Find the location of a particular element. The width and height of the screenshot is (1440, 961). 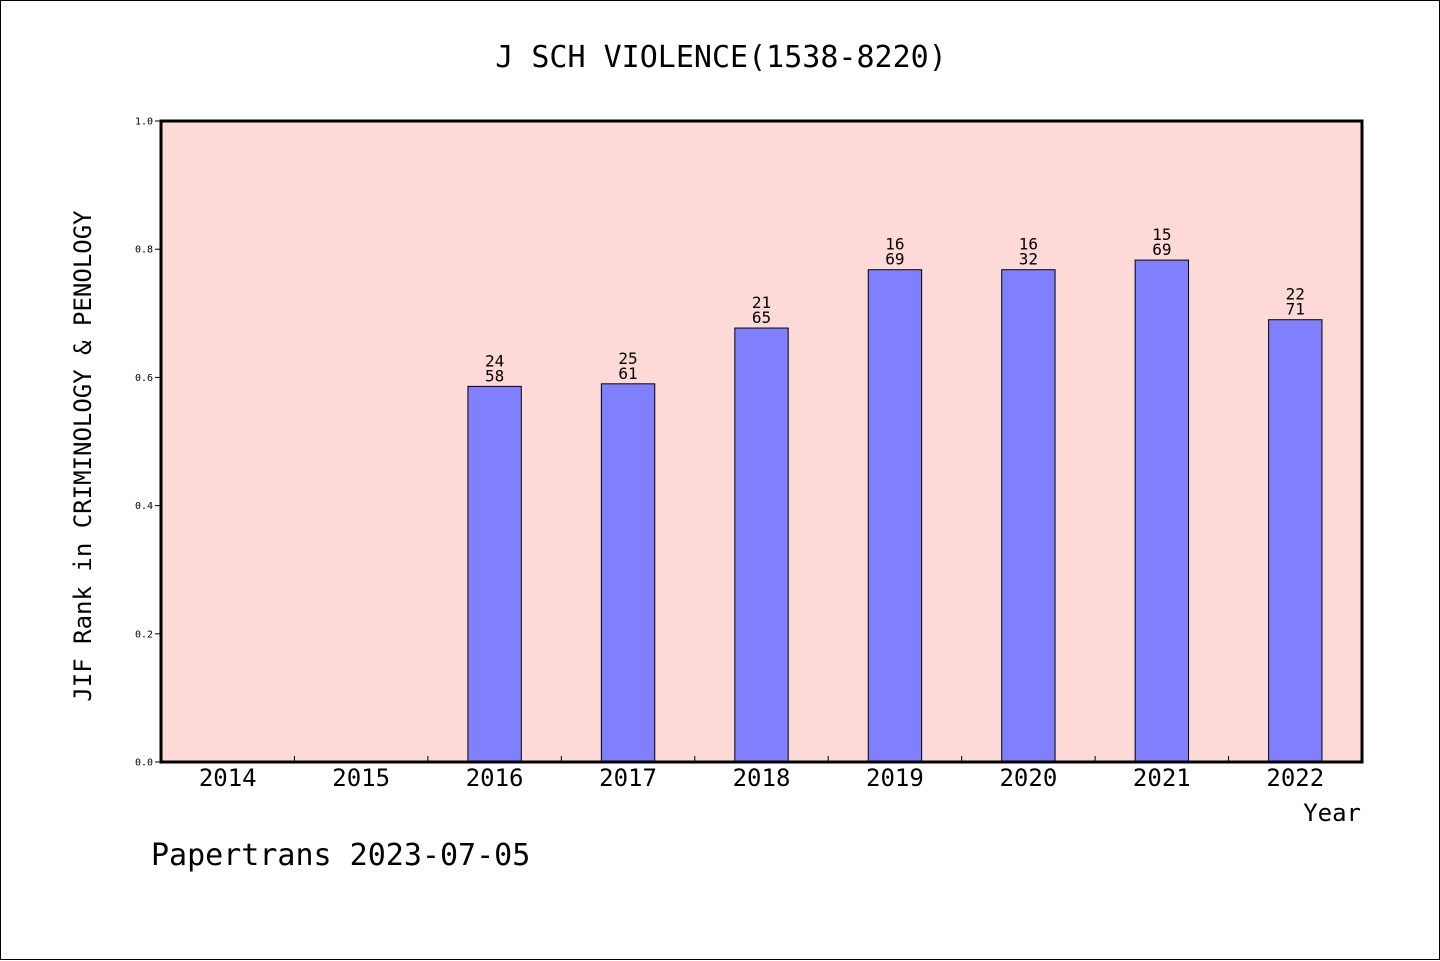

x-tick-label: 2021 is located at coordinates (1162, 778).